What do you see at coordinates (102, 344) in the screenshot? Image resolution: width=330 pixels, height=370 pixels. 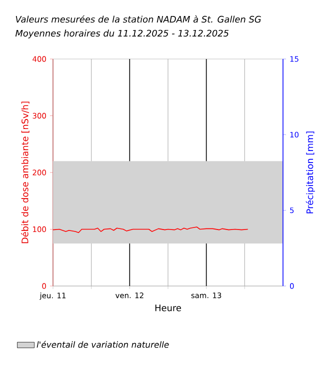 I see `legend-label: l'éventail de variation naturelle` at bounding box center [102, 344].